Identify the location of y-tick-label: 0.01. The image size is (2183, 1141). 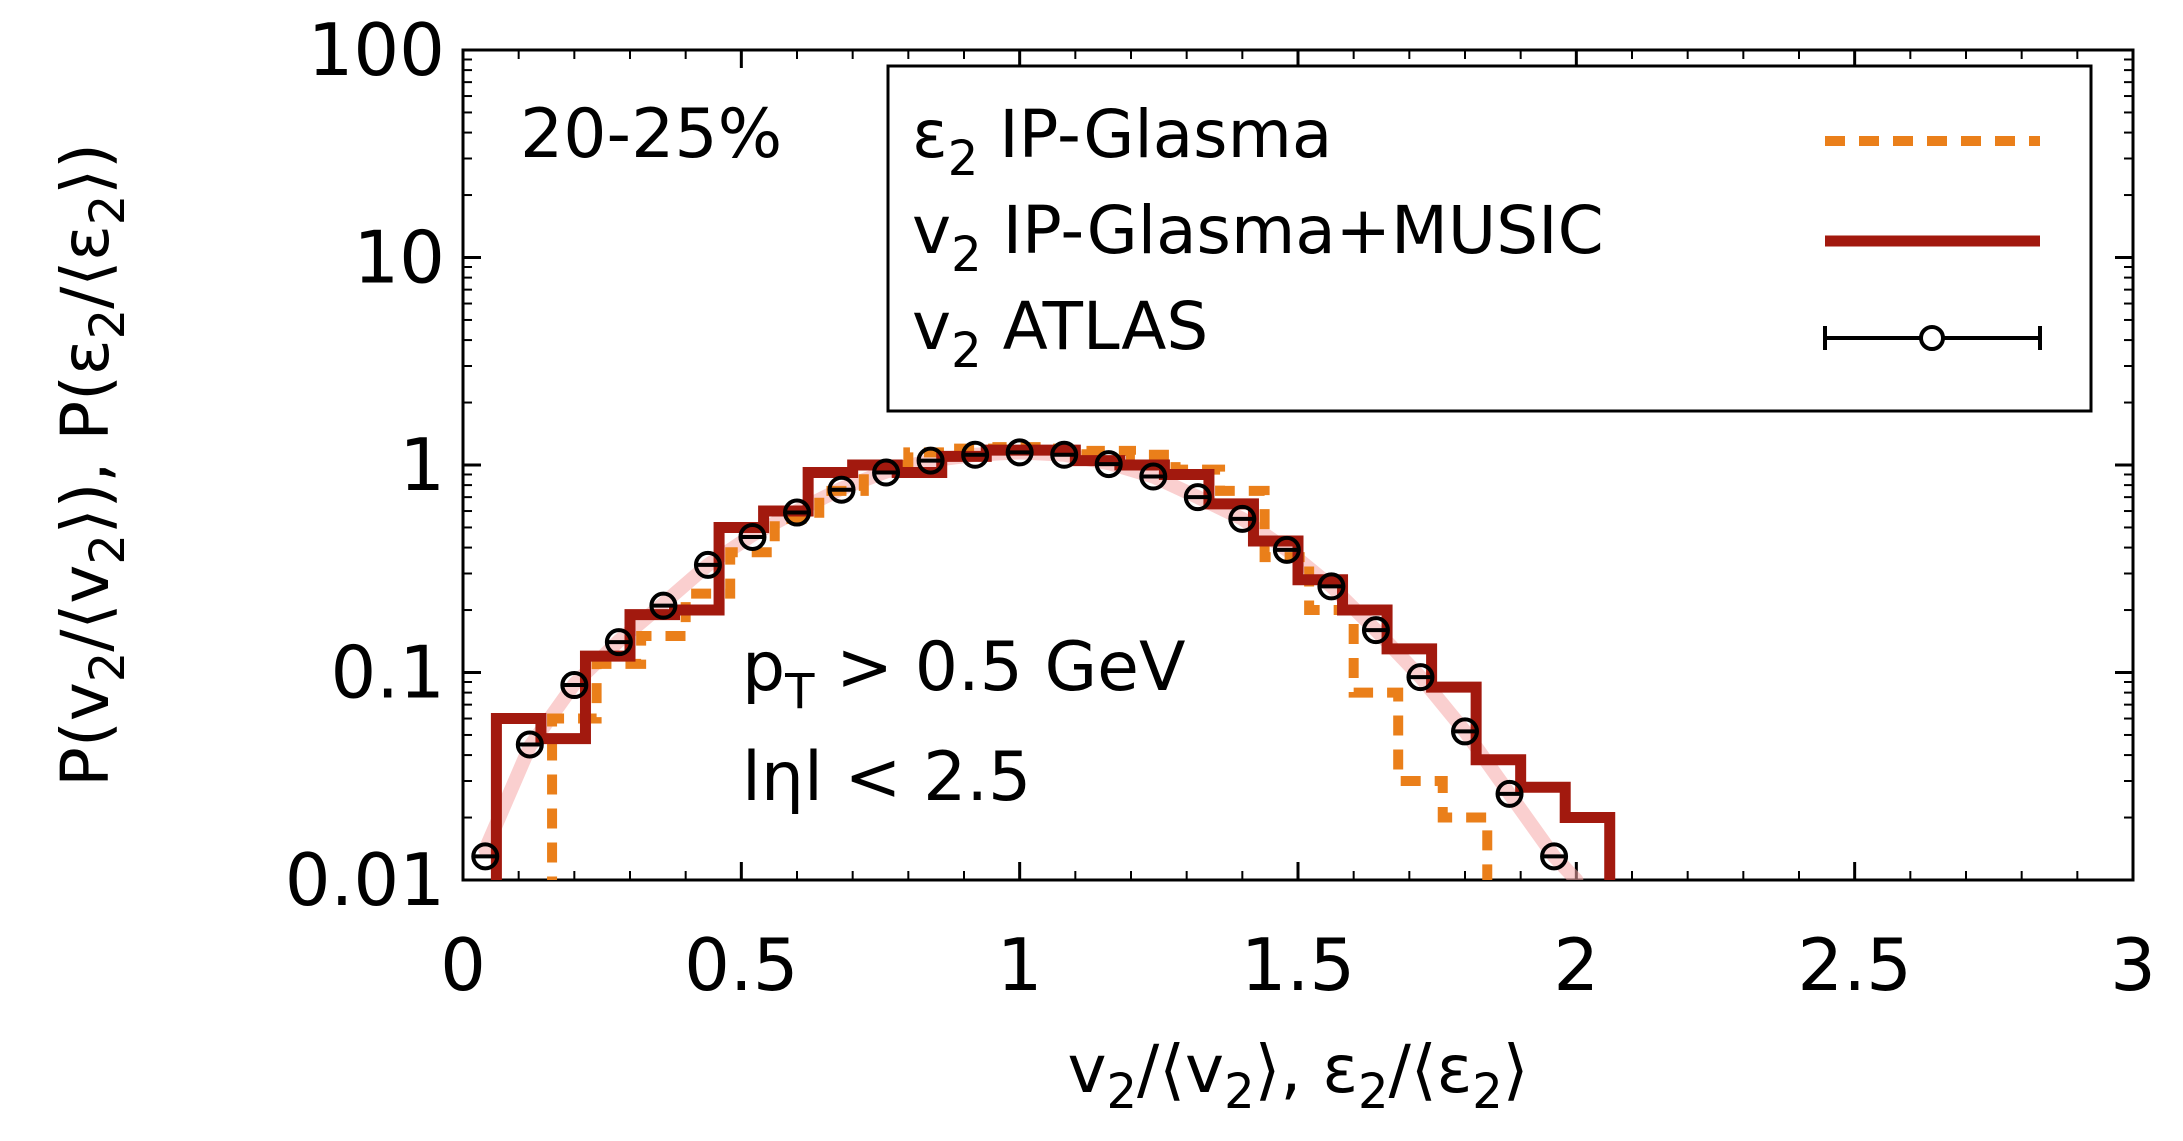
(365, 880).